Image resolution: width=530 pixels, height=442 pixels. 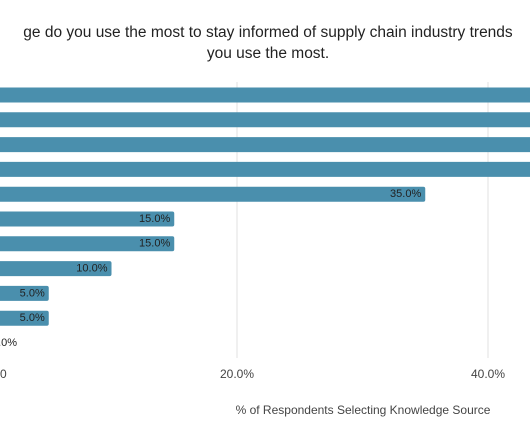 What do you see at coordinates (8, 343) in the screenshot?
I see `value-label: 0.0%` at bounding box center [8, 343].